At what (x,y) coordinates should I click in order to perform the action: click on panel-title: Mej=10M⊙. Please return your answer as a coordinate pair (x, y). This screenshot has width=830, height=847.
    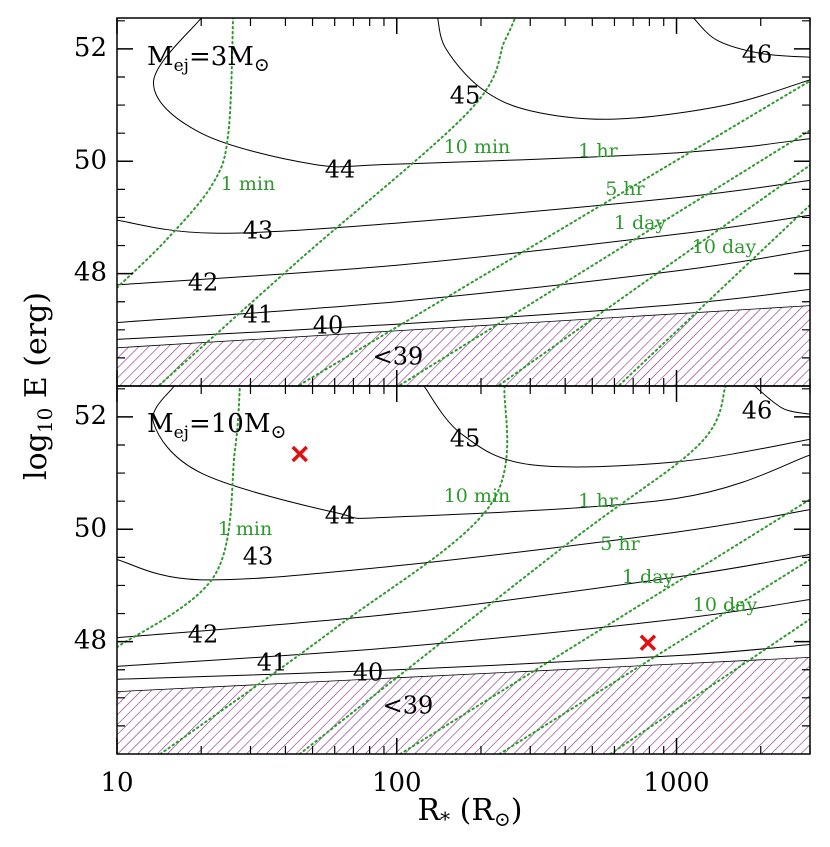
    Looking at the image, I should click on (216, 426).